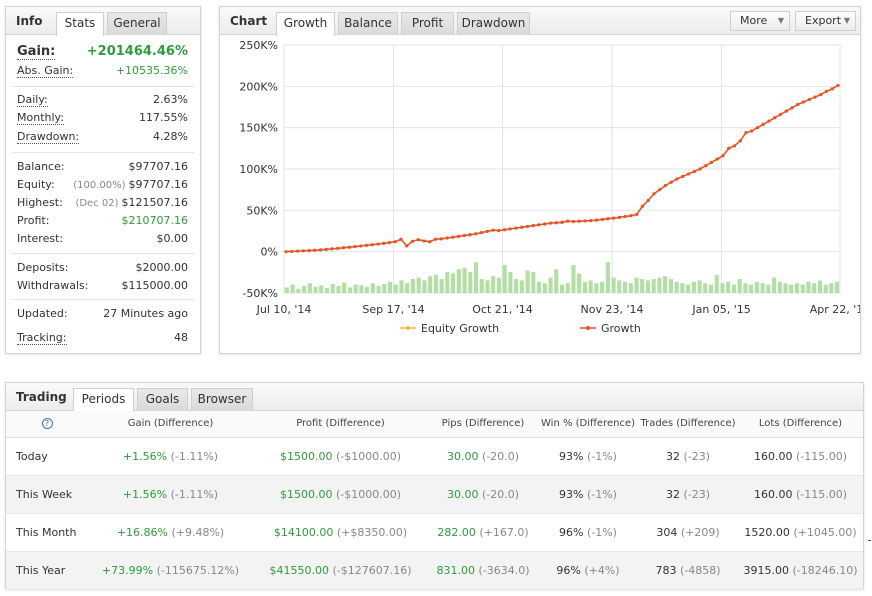 This screenshot has height=596, width=872. Describe the element at coordinates (372, 532) in the screenshot. I see `profit-diff: (+$8350.00)` at that location.